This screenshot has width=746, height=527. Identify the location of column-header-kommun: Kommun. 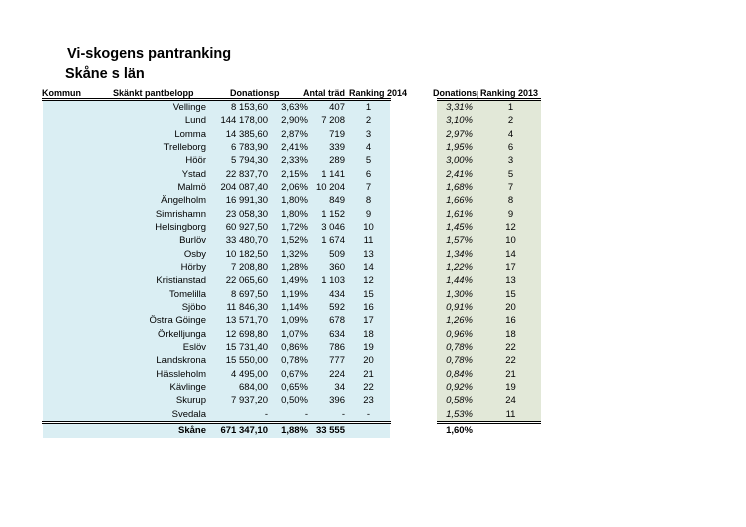
(61, 93).